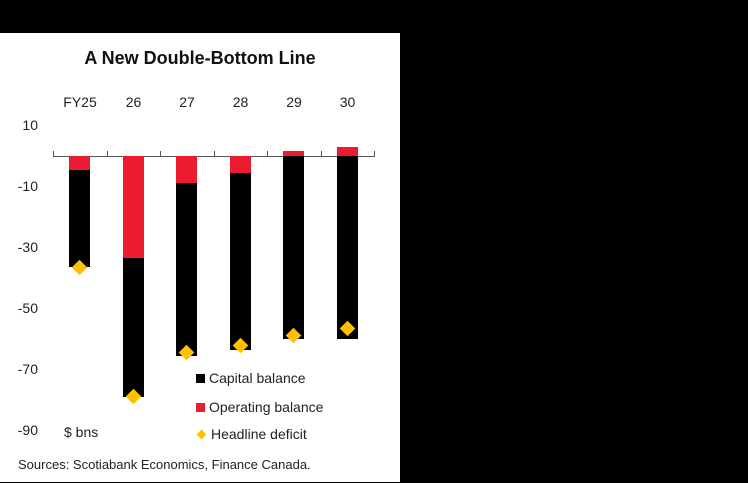 This screenshot has width=748, height=483. What do you see at coordinates (133, 102) in the screenshot?
I see `x-label: 26` at bounding box center [133, 102].